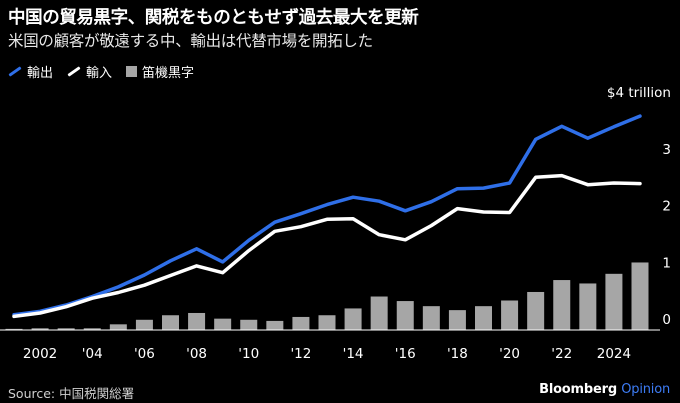 This screenshot has width=680, height=403. Describe the element at coordinates (588, 306) in the screenshot. I see `surplus-bar-2023` at that location.